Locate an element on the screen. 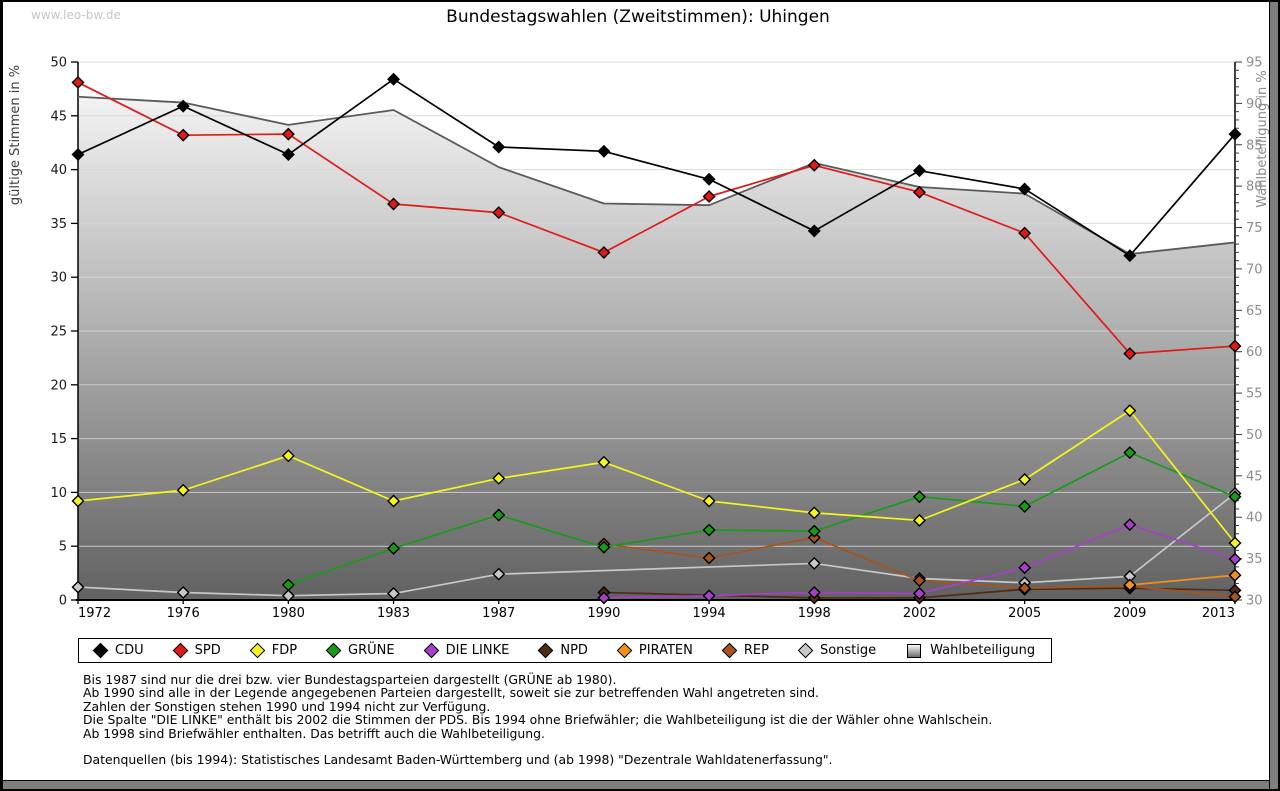  right-frame-bar is located at coordinates (1273, 395).